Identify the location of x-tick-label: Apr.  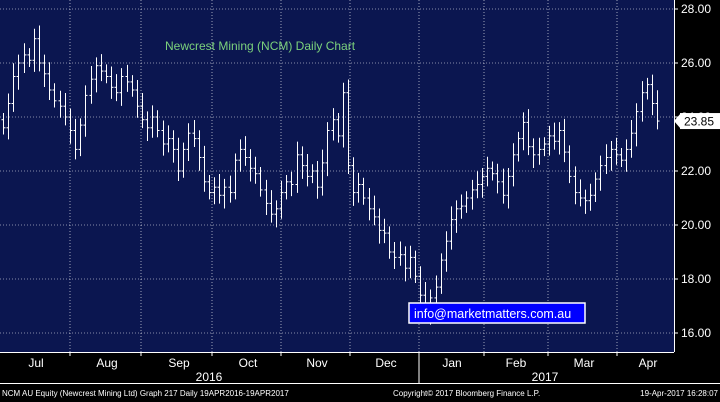
(648, 363).